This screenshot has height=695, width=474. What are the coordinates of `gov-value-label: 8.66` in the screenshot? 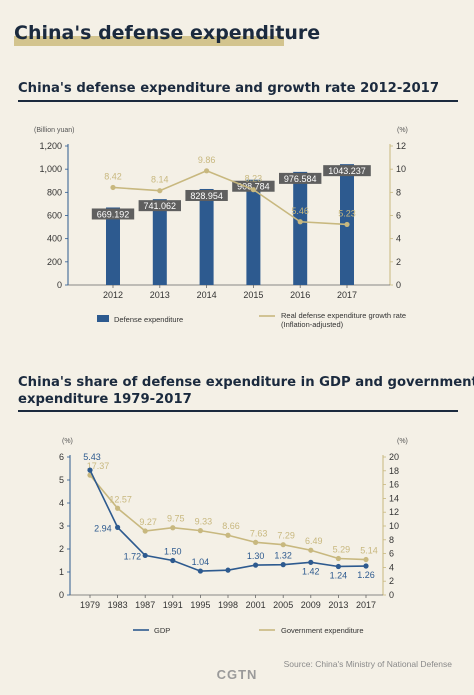 It's located at (231, 526).